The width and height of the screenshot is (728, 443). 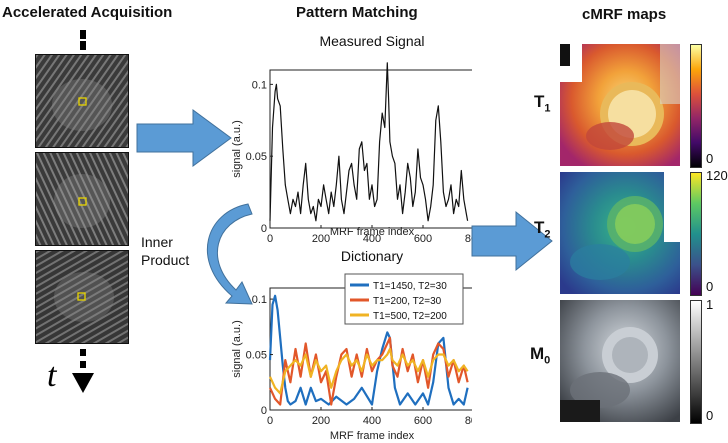 What do you see at coordinates (710, 158) in the screenshot?
I see `t1-colorbar-min: 0` at bounding box center [710, 158].